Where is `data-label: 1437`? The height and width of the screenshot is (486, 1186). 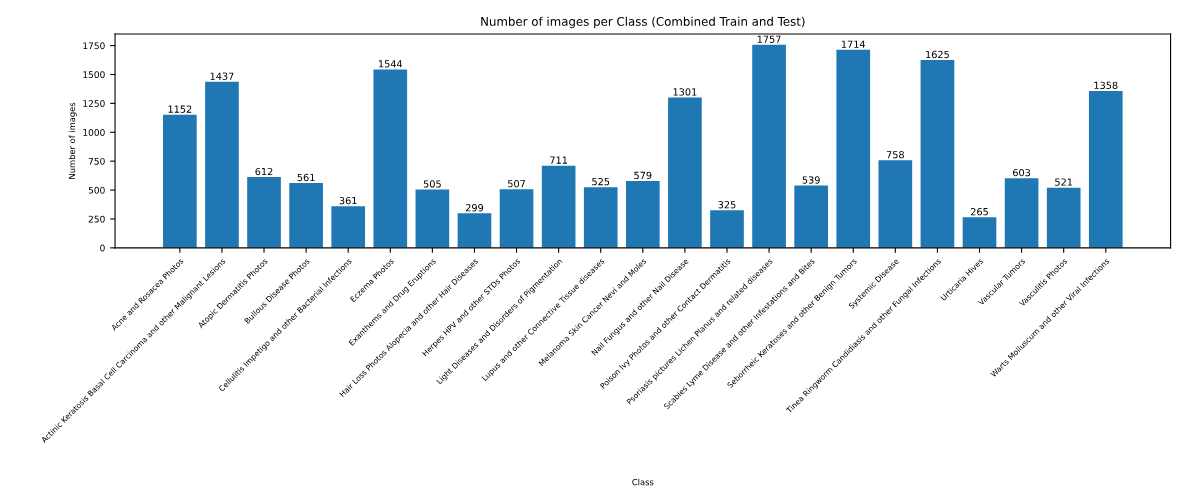
data-label: 1437 is located at coordinates (222, 76).